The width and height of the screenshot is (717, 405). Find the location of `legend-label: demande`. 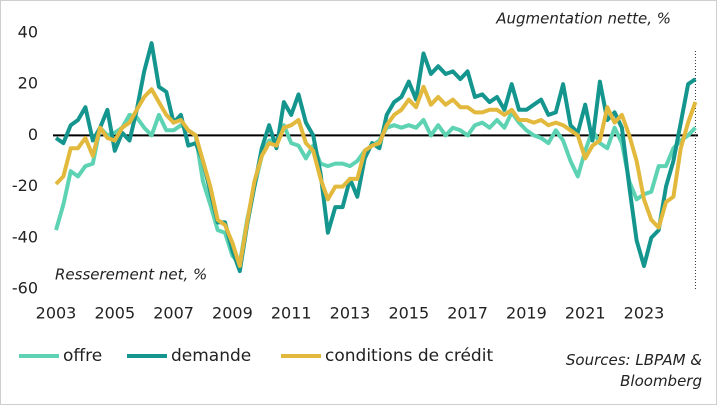

legend-label: demande is located at coordinates (211, 356).